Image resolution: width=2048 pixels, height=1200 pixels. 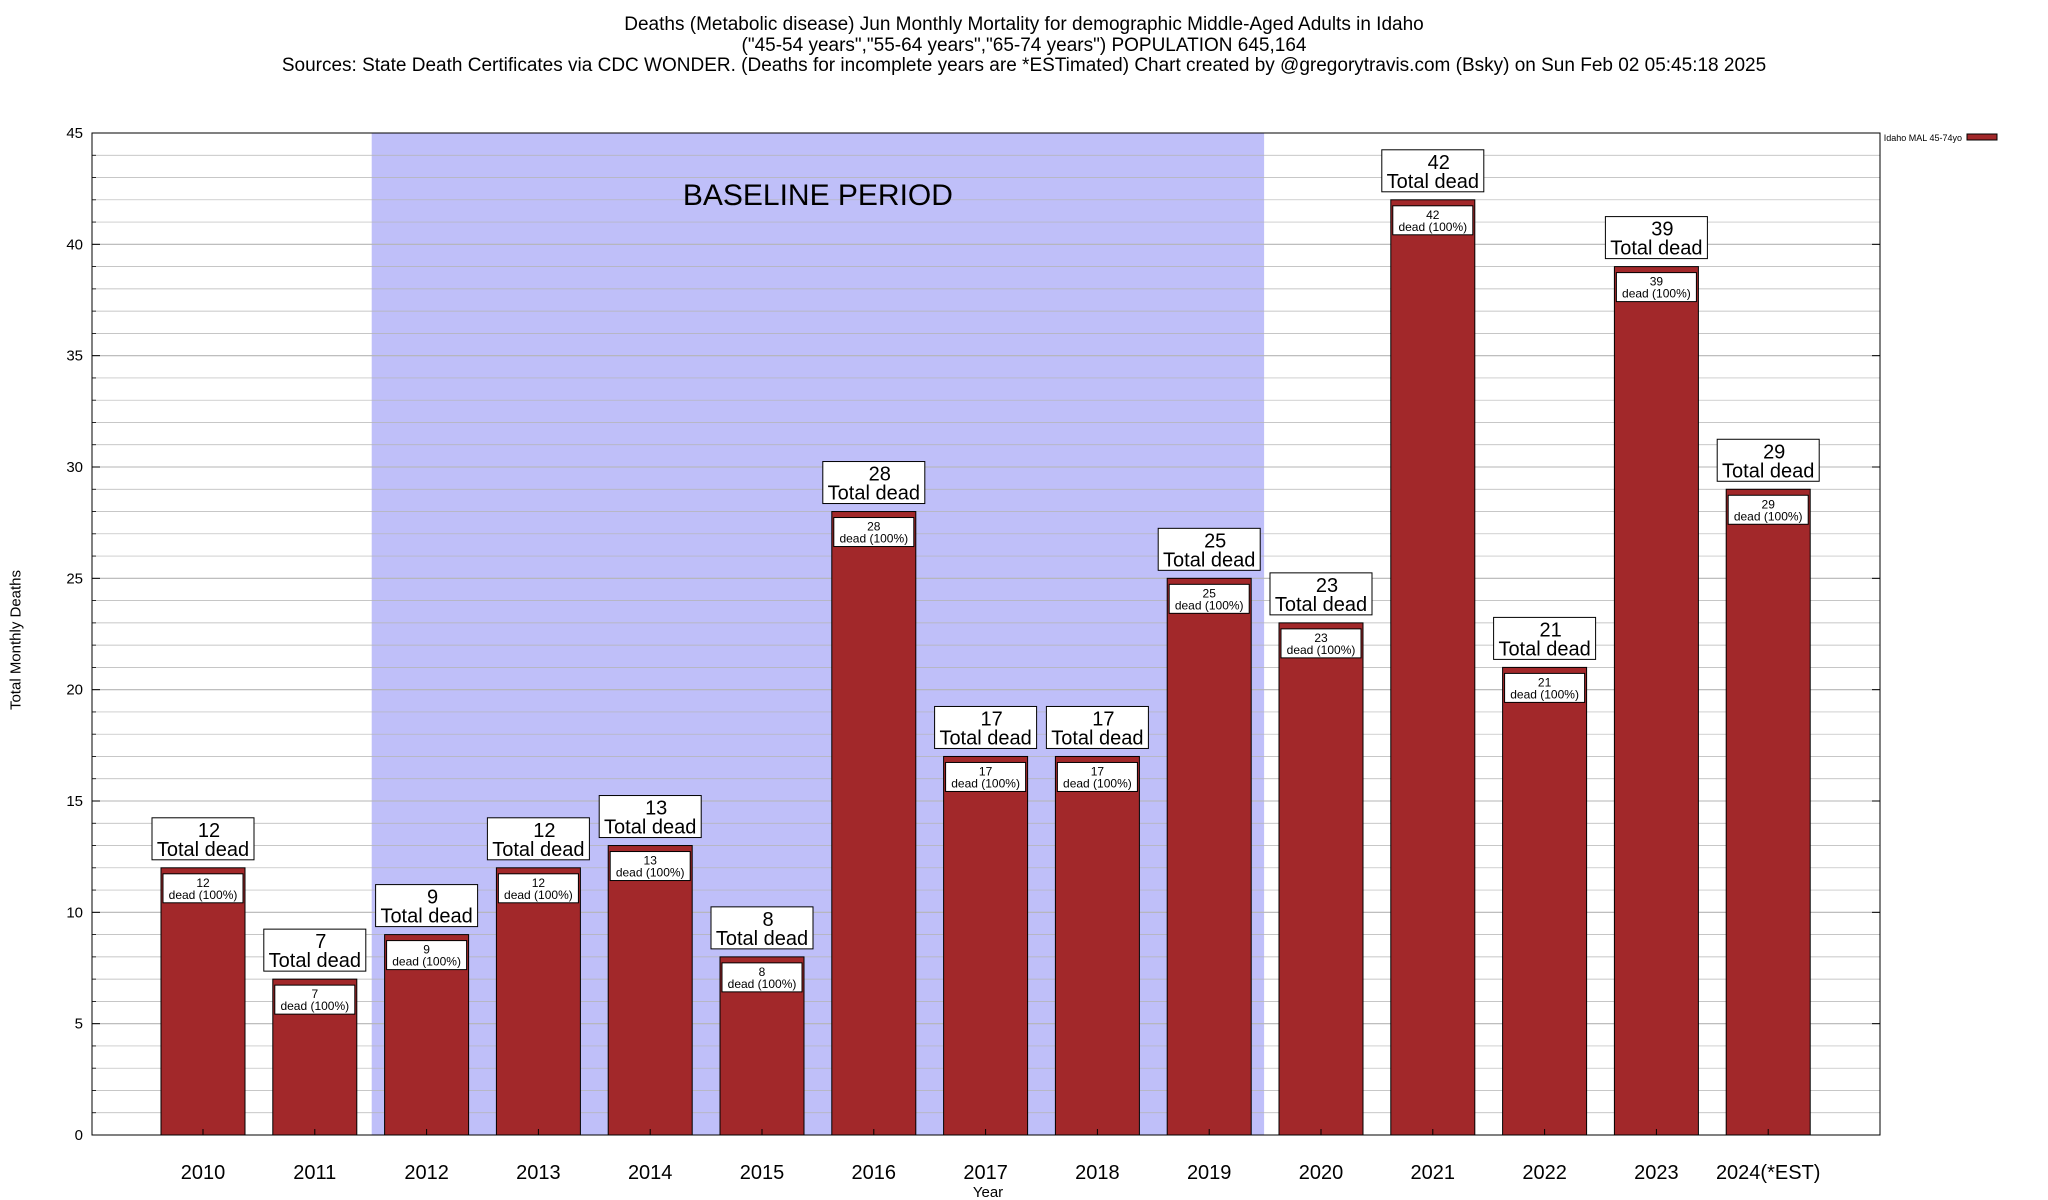 I want to click on y-tick-label: 5, so click(x=79, y=1024).